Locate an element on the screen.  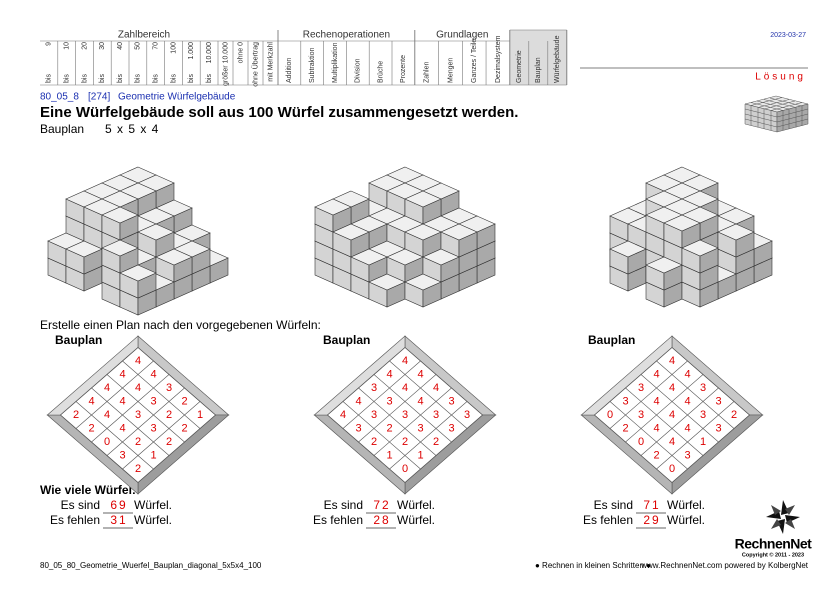
range-limit: 30 is located at coordinates (102, 46).